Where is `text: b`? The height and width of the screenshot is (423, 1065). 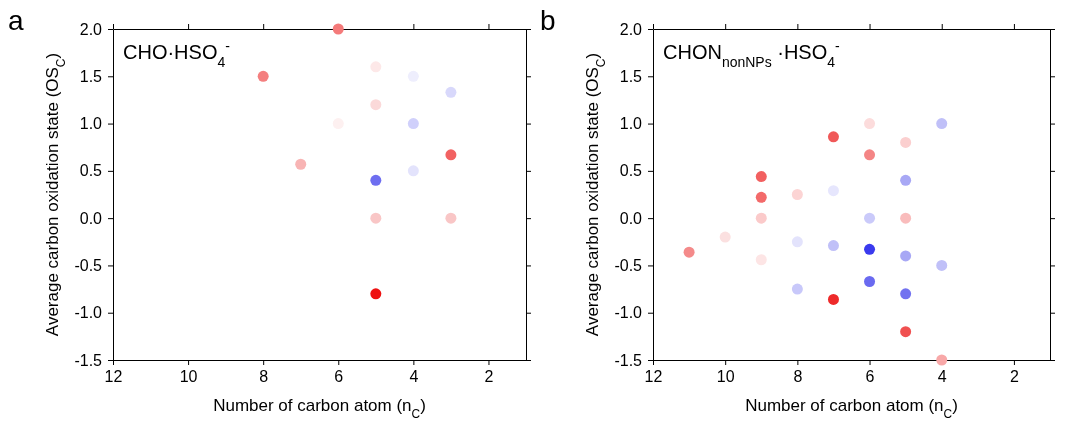 text: b is located at coordinates (548, 20).